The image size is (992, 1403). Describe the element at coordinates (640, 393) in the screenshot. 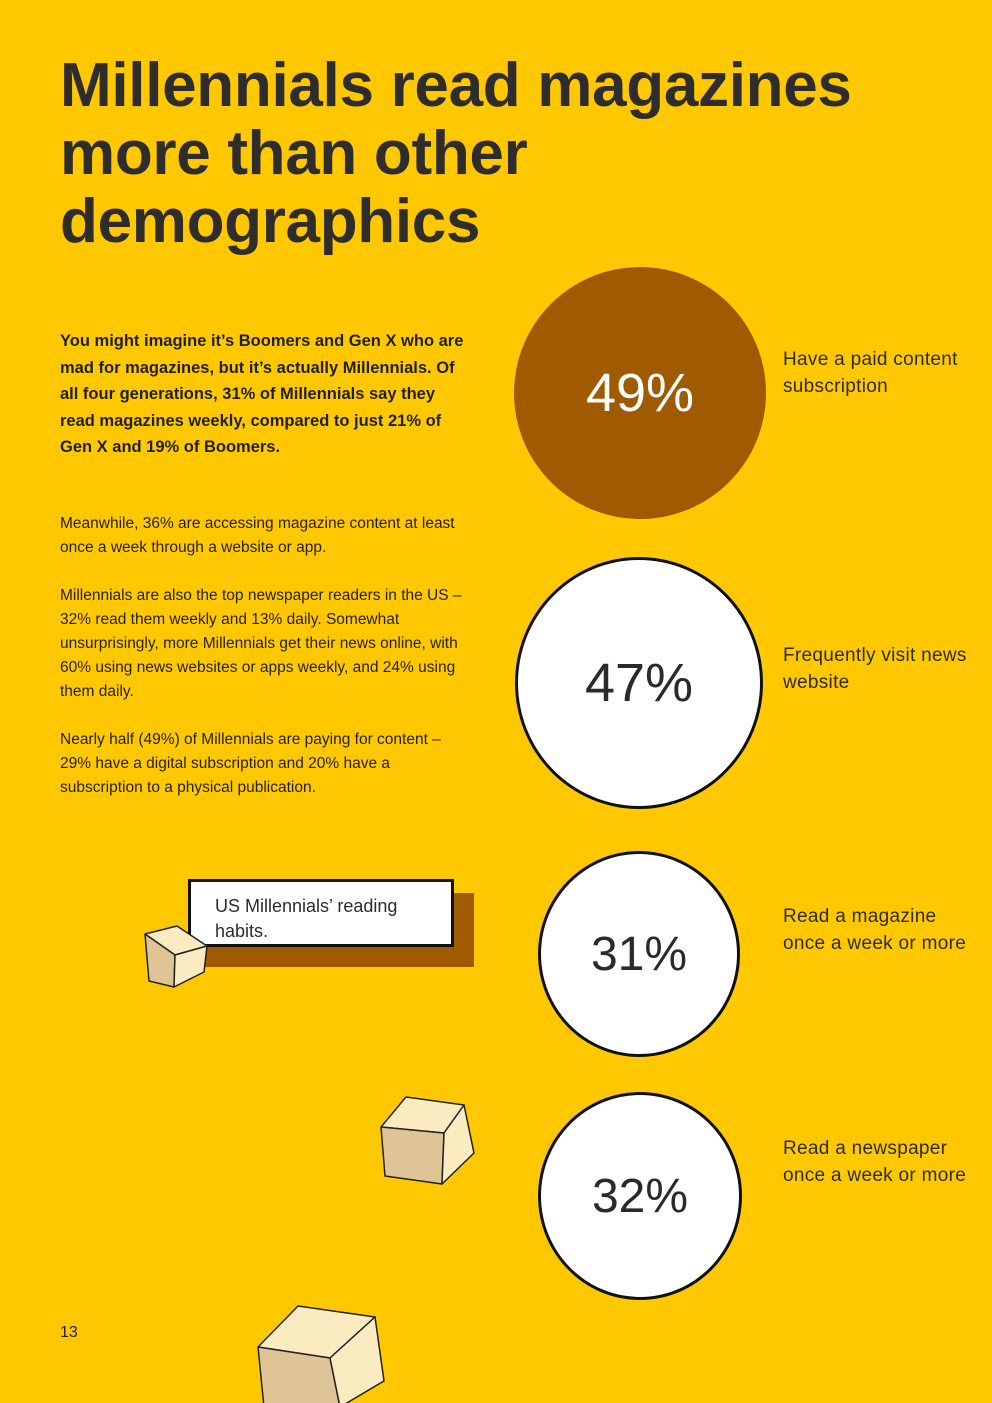

I see `stat-circle-paid-subscription: 49%` at that location.